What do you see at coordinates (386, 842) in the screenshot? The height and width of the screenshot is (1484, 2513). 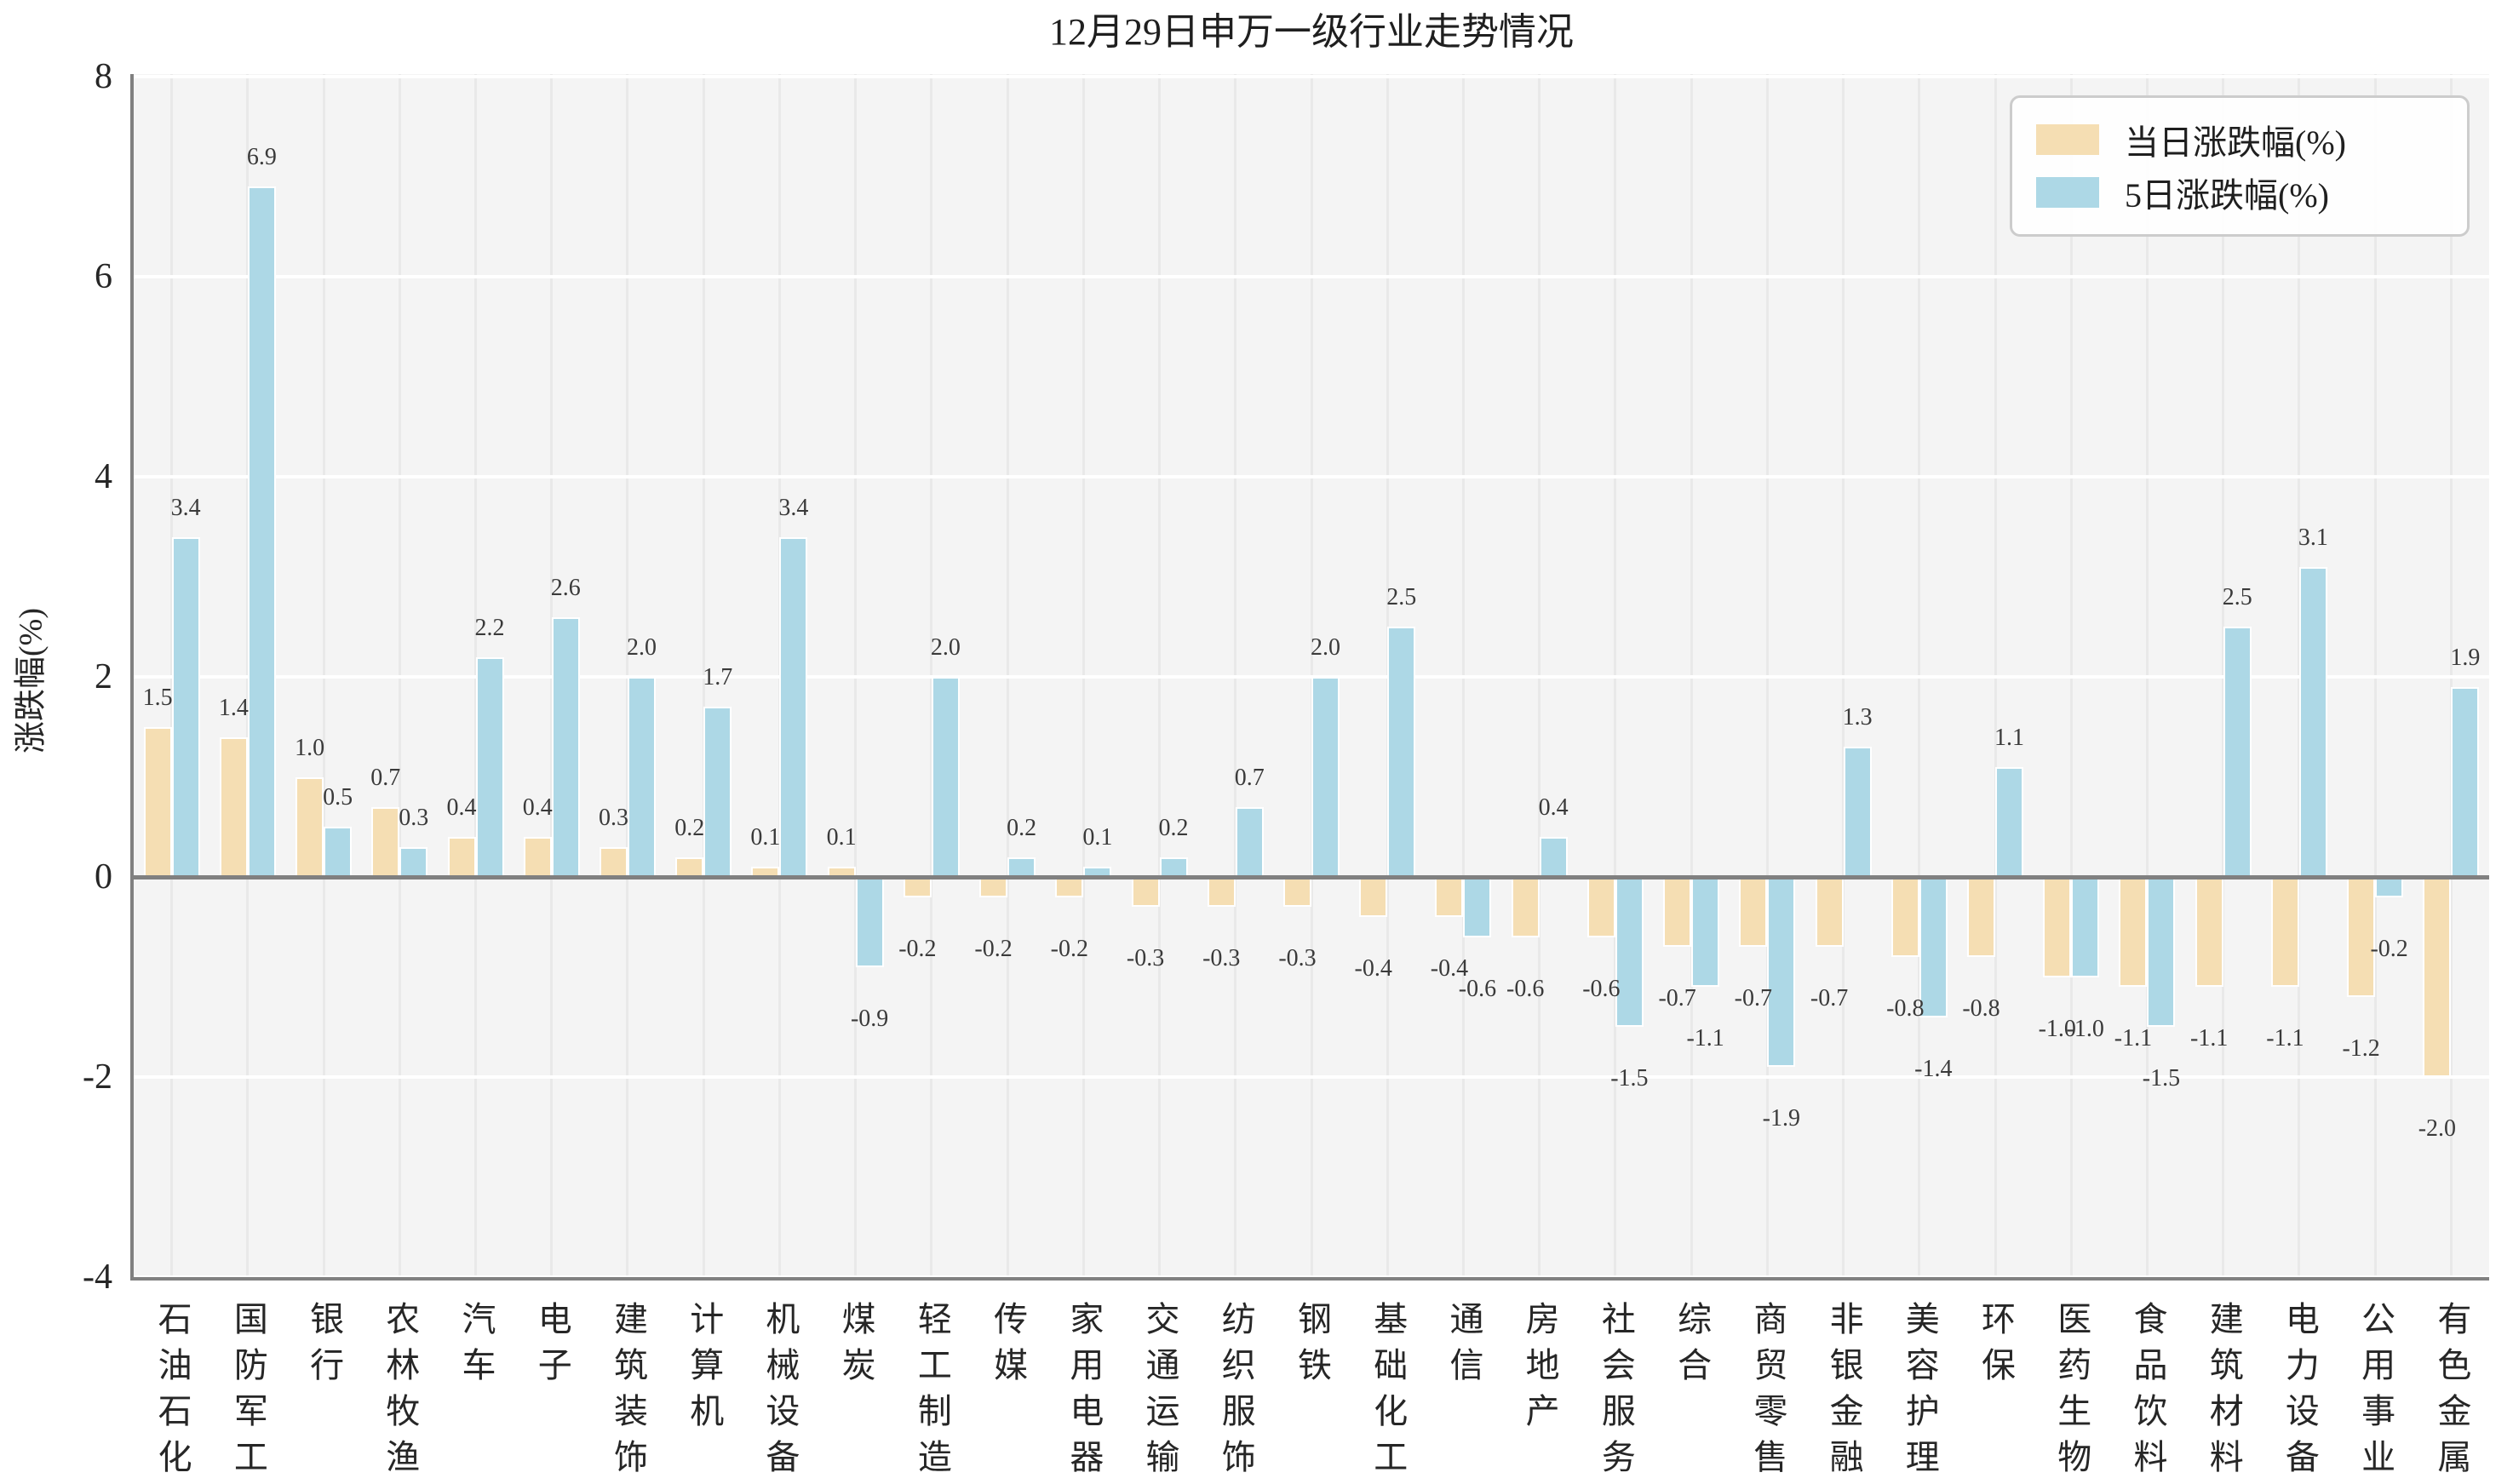 I see `bar-daily-农林牧渔` at bounding box center [386, 842].